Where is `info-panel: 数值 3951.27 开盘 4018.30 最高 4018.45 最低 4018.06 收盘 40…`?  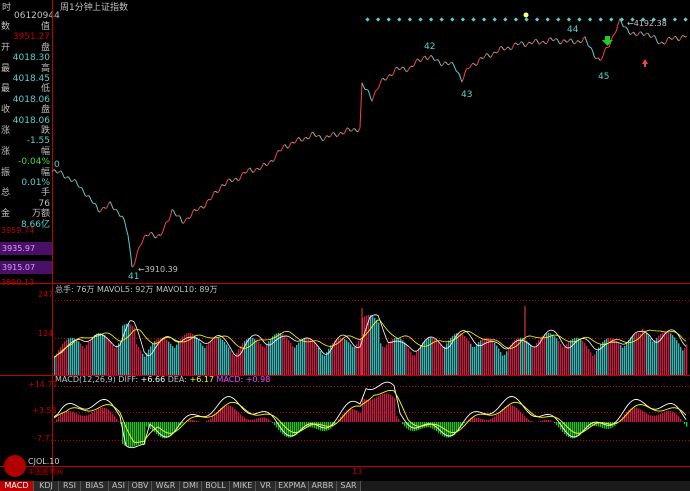 info-panel: 数值 3951.27 开盘 4018.30 最高 4018.45 最低 4018.06 收盘 40… is located at coordinates (26, 115).